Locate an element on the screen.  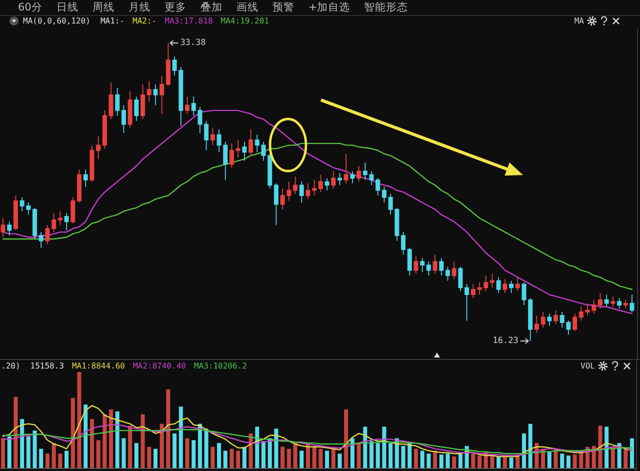
text: 月线 is located at coordinates (139, 7).